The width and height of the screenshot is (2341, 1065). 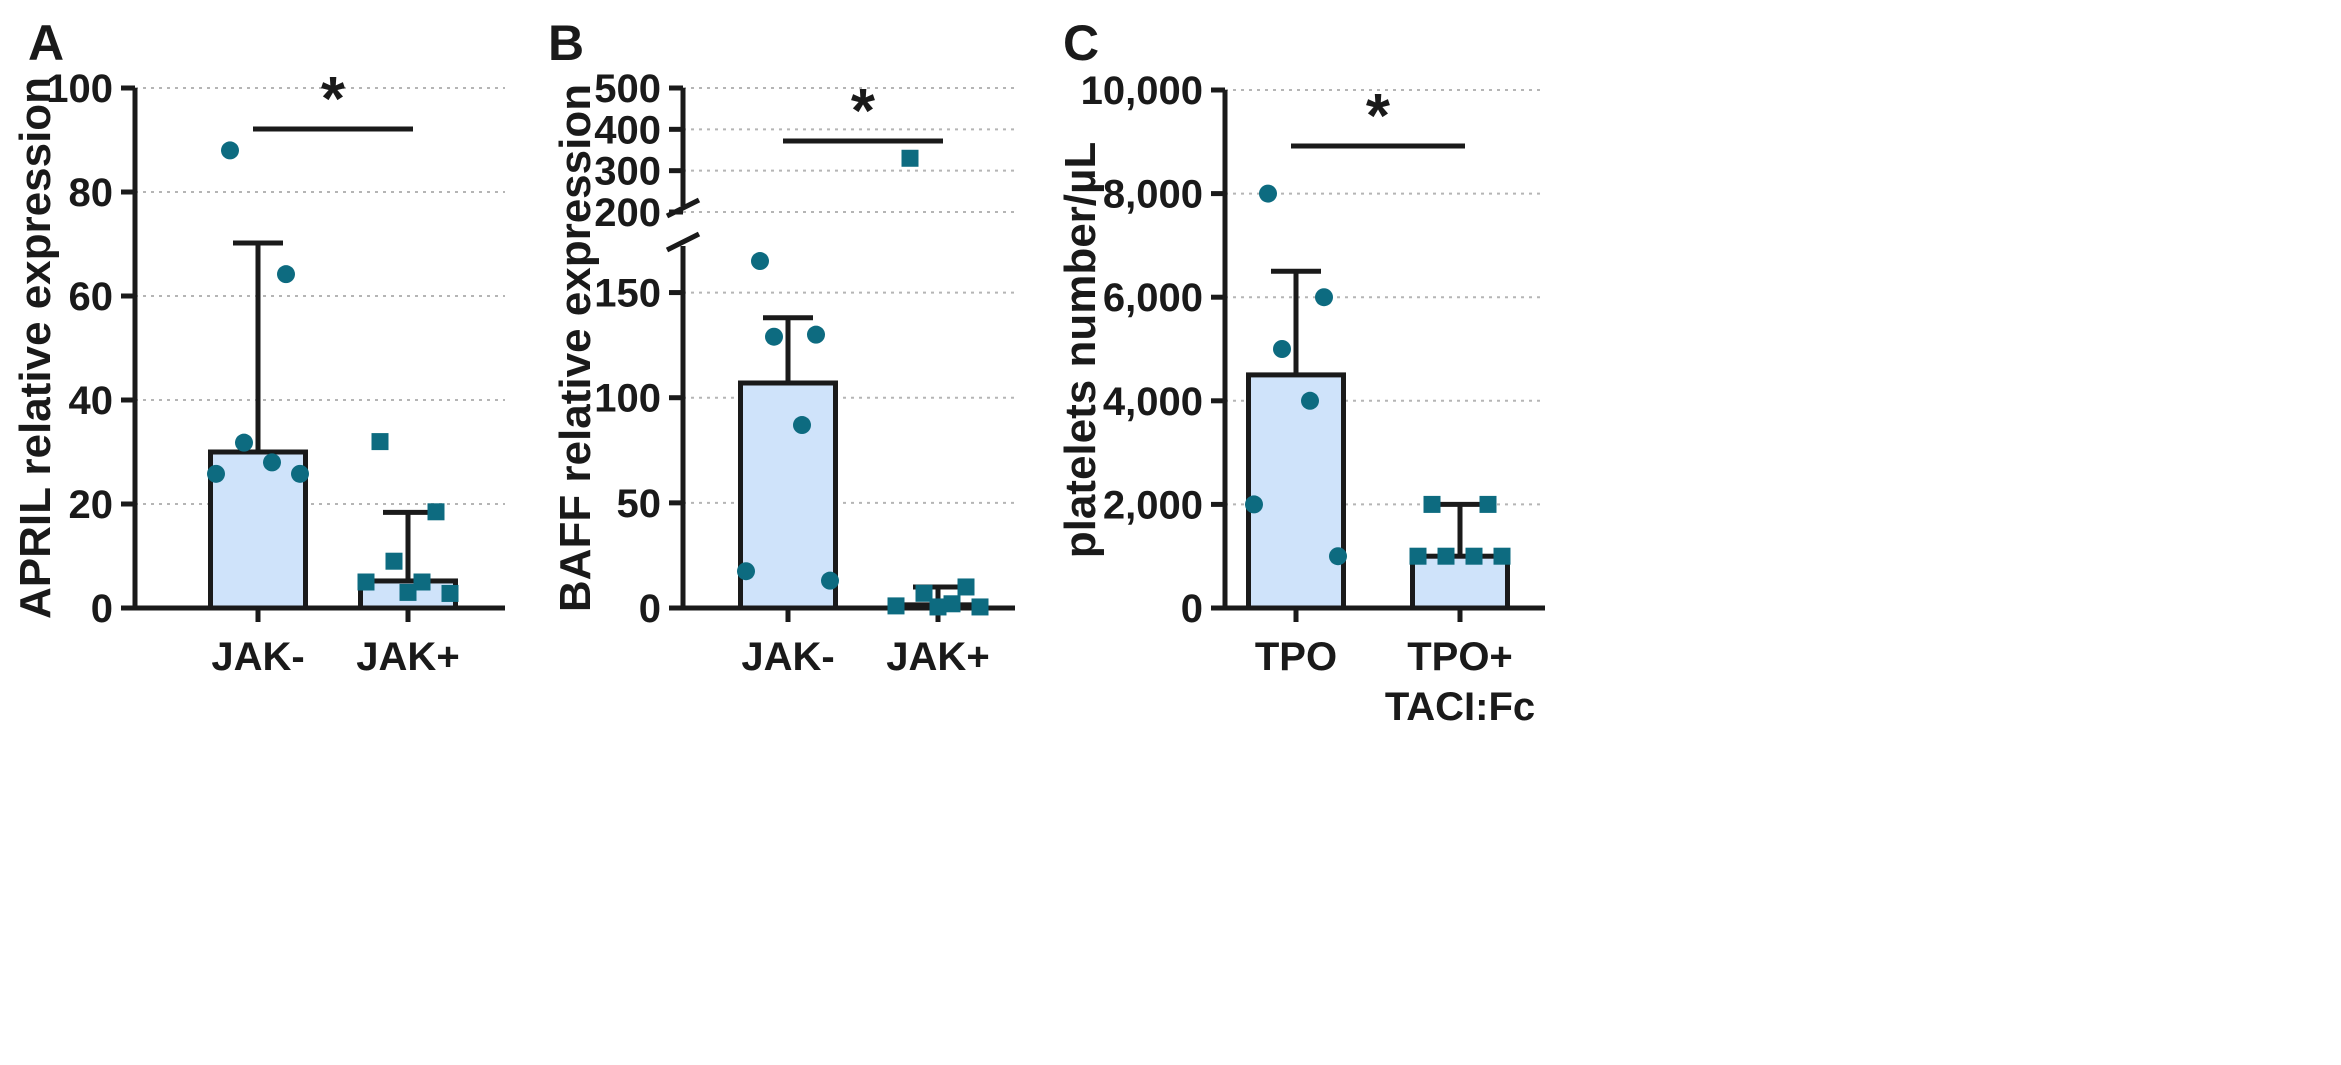 What do you see at coordinates (1460, 707) in the screenshot?
I see `x-tick-label: TACI:Fc` at bounding box center [1460, 707].